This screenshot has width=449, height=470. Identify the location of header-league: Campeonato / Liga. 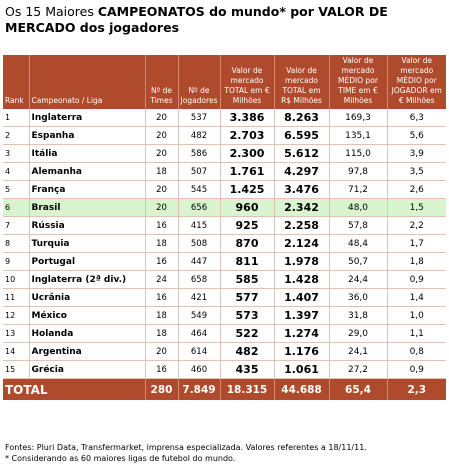
(86, 82).